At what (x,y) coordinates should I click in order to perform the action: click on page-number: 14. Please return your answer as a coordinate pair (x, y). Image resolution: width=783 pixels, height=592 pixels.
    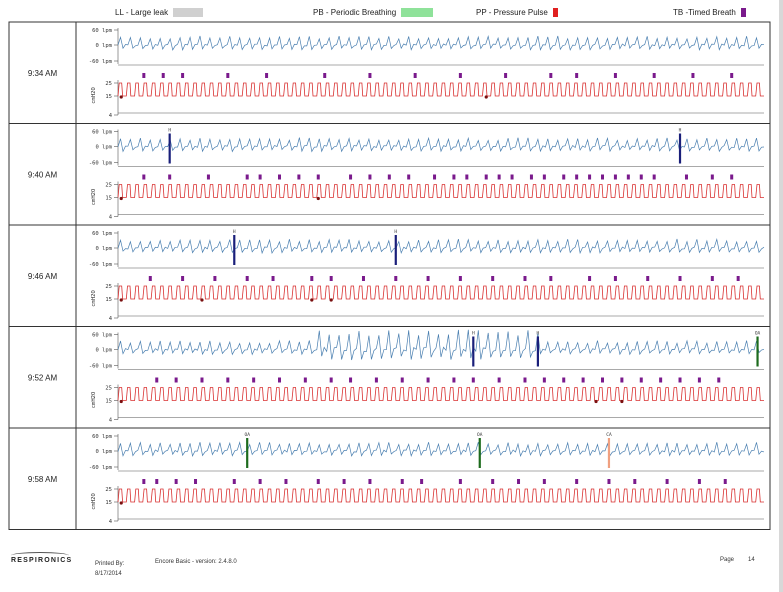
    Looking at the image, I should click on (751, 560).